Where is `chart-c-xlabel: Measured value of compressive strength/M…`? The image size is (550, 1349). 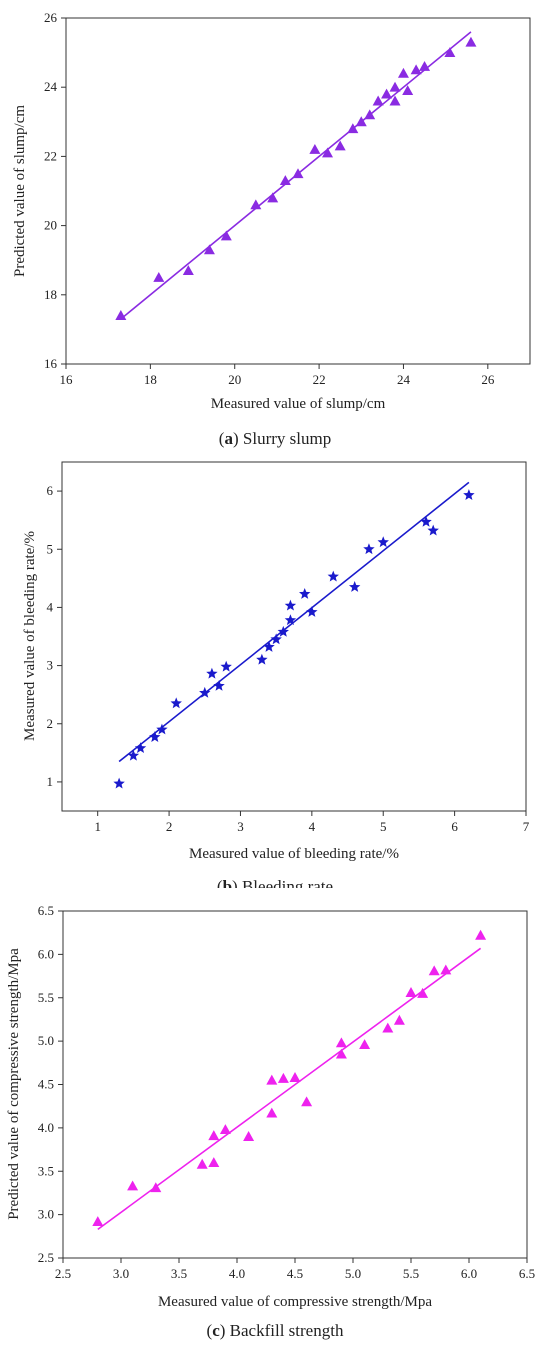
chart-c-xlabel: Measured value of compressive strength/M… is located at coordinates (295, 1302).